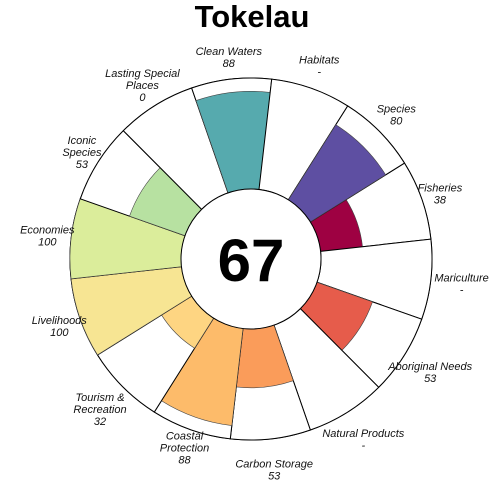 This screenshot has width=504, height=504. I want to click on petal-score-lasting-special-places: 0, so click(142, 98).